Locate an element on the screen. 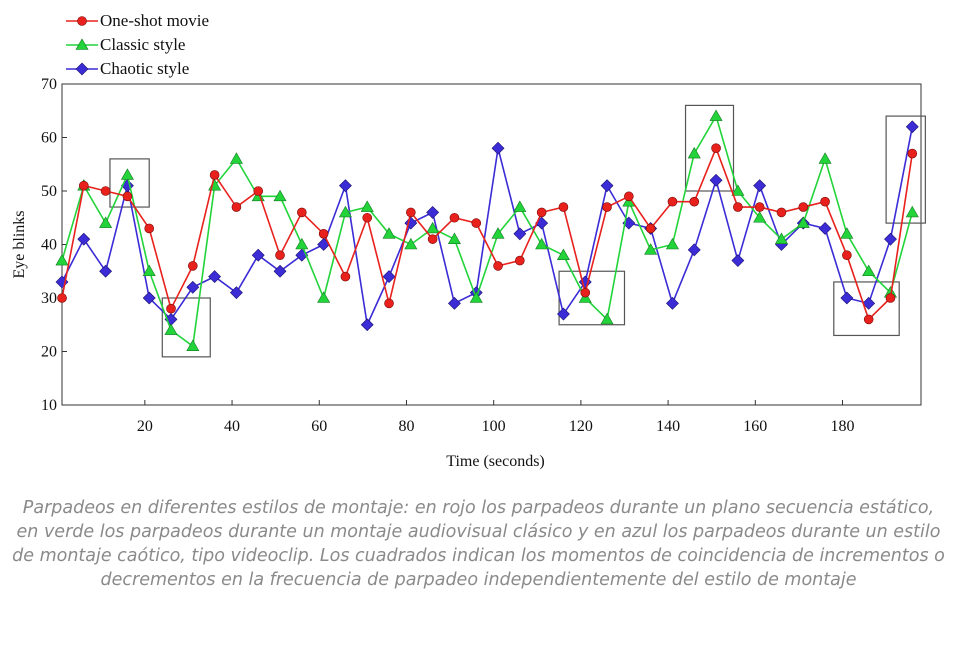 This screenshot has width=957, height=653. x-tick-label: 40 is located at coordinates (232, 426).